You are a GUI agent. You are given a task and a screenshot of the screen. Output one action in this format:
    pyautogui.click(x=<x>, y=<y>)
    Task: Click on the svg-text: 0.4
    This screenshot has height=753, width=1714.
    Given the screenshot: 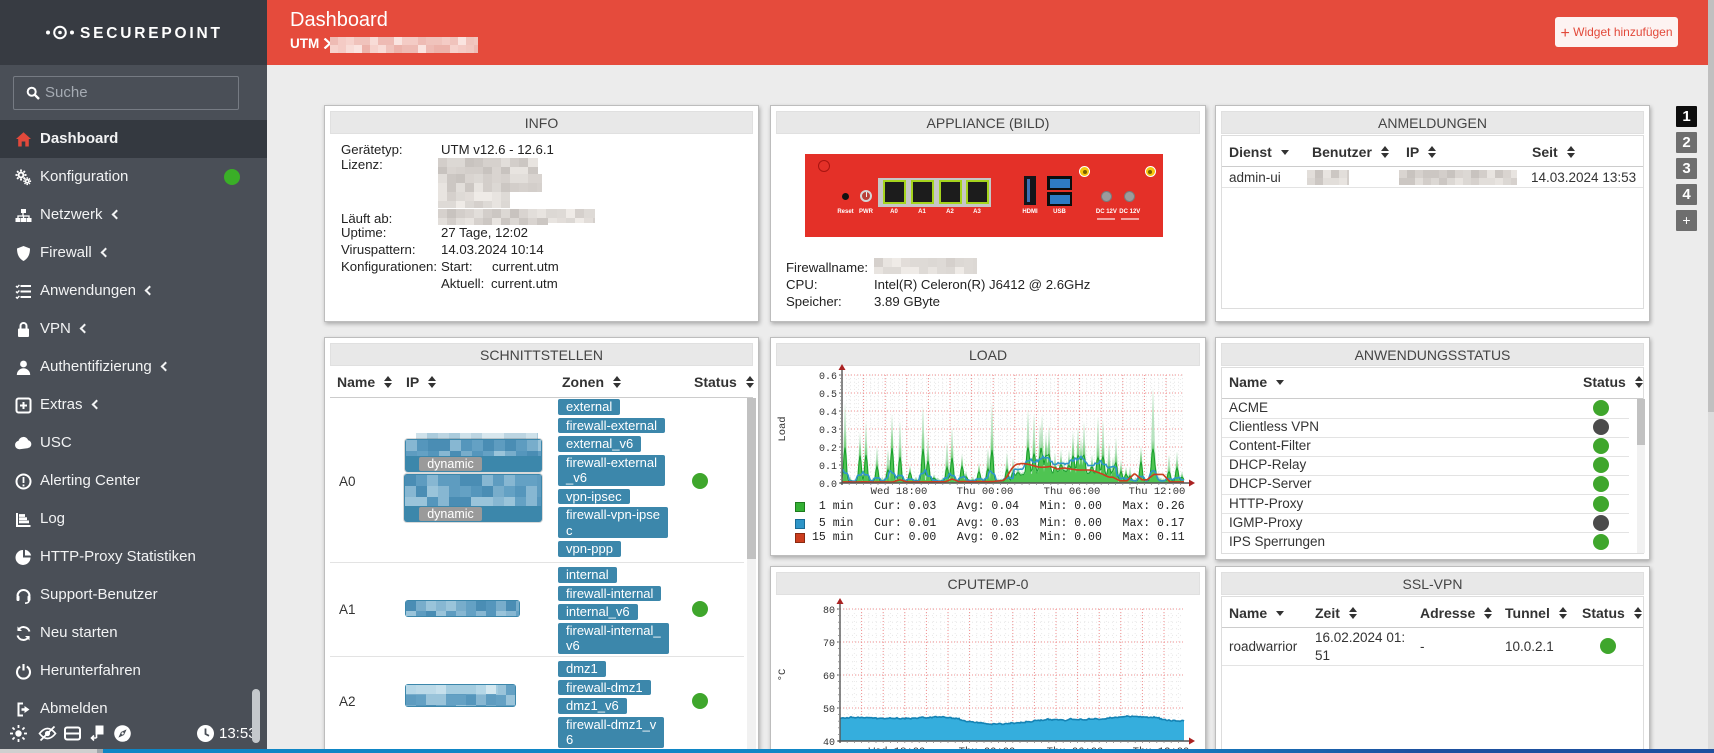 What is the action you would take?
    pyautogui.click(x=828, y=413)
    